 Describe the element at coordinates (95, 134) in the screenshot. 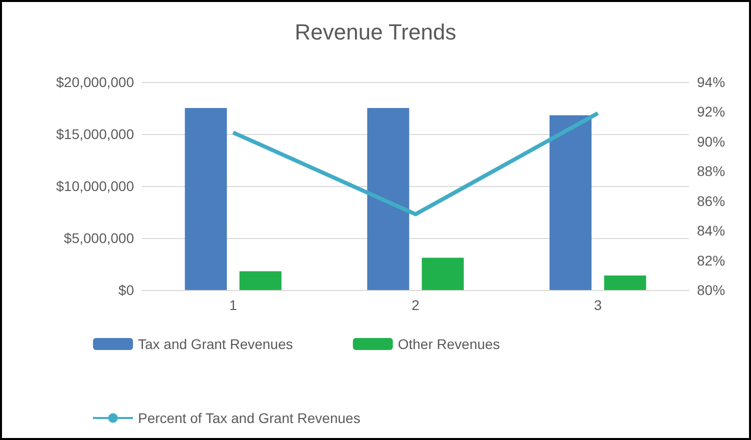

I see `y-tick-label: $15,000,000` at that location.